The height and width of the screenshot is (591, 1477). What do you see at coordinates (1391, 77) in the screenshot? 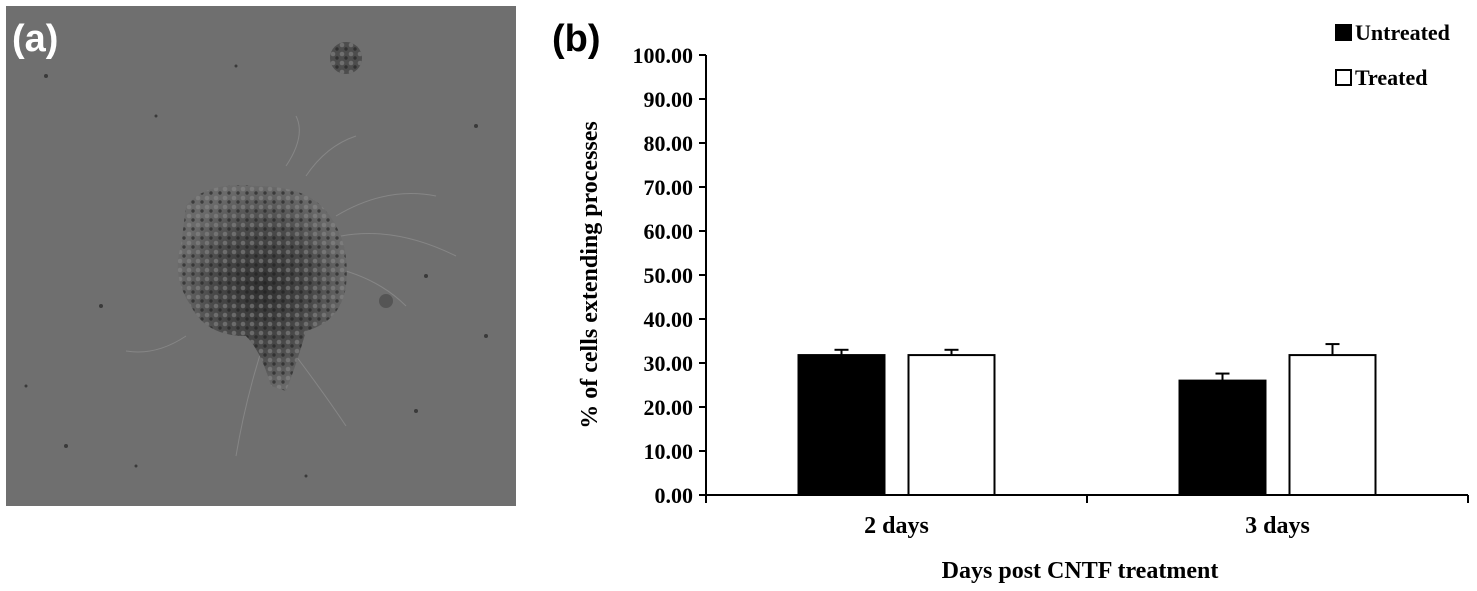
I see `legend-label-treated: Treated` at bounding box center [1391, 77].